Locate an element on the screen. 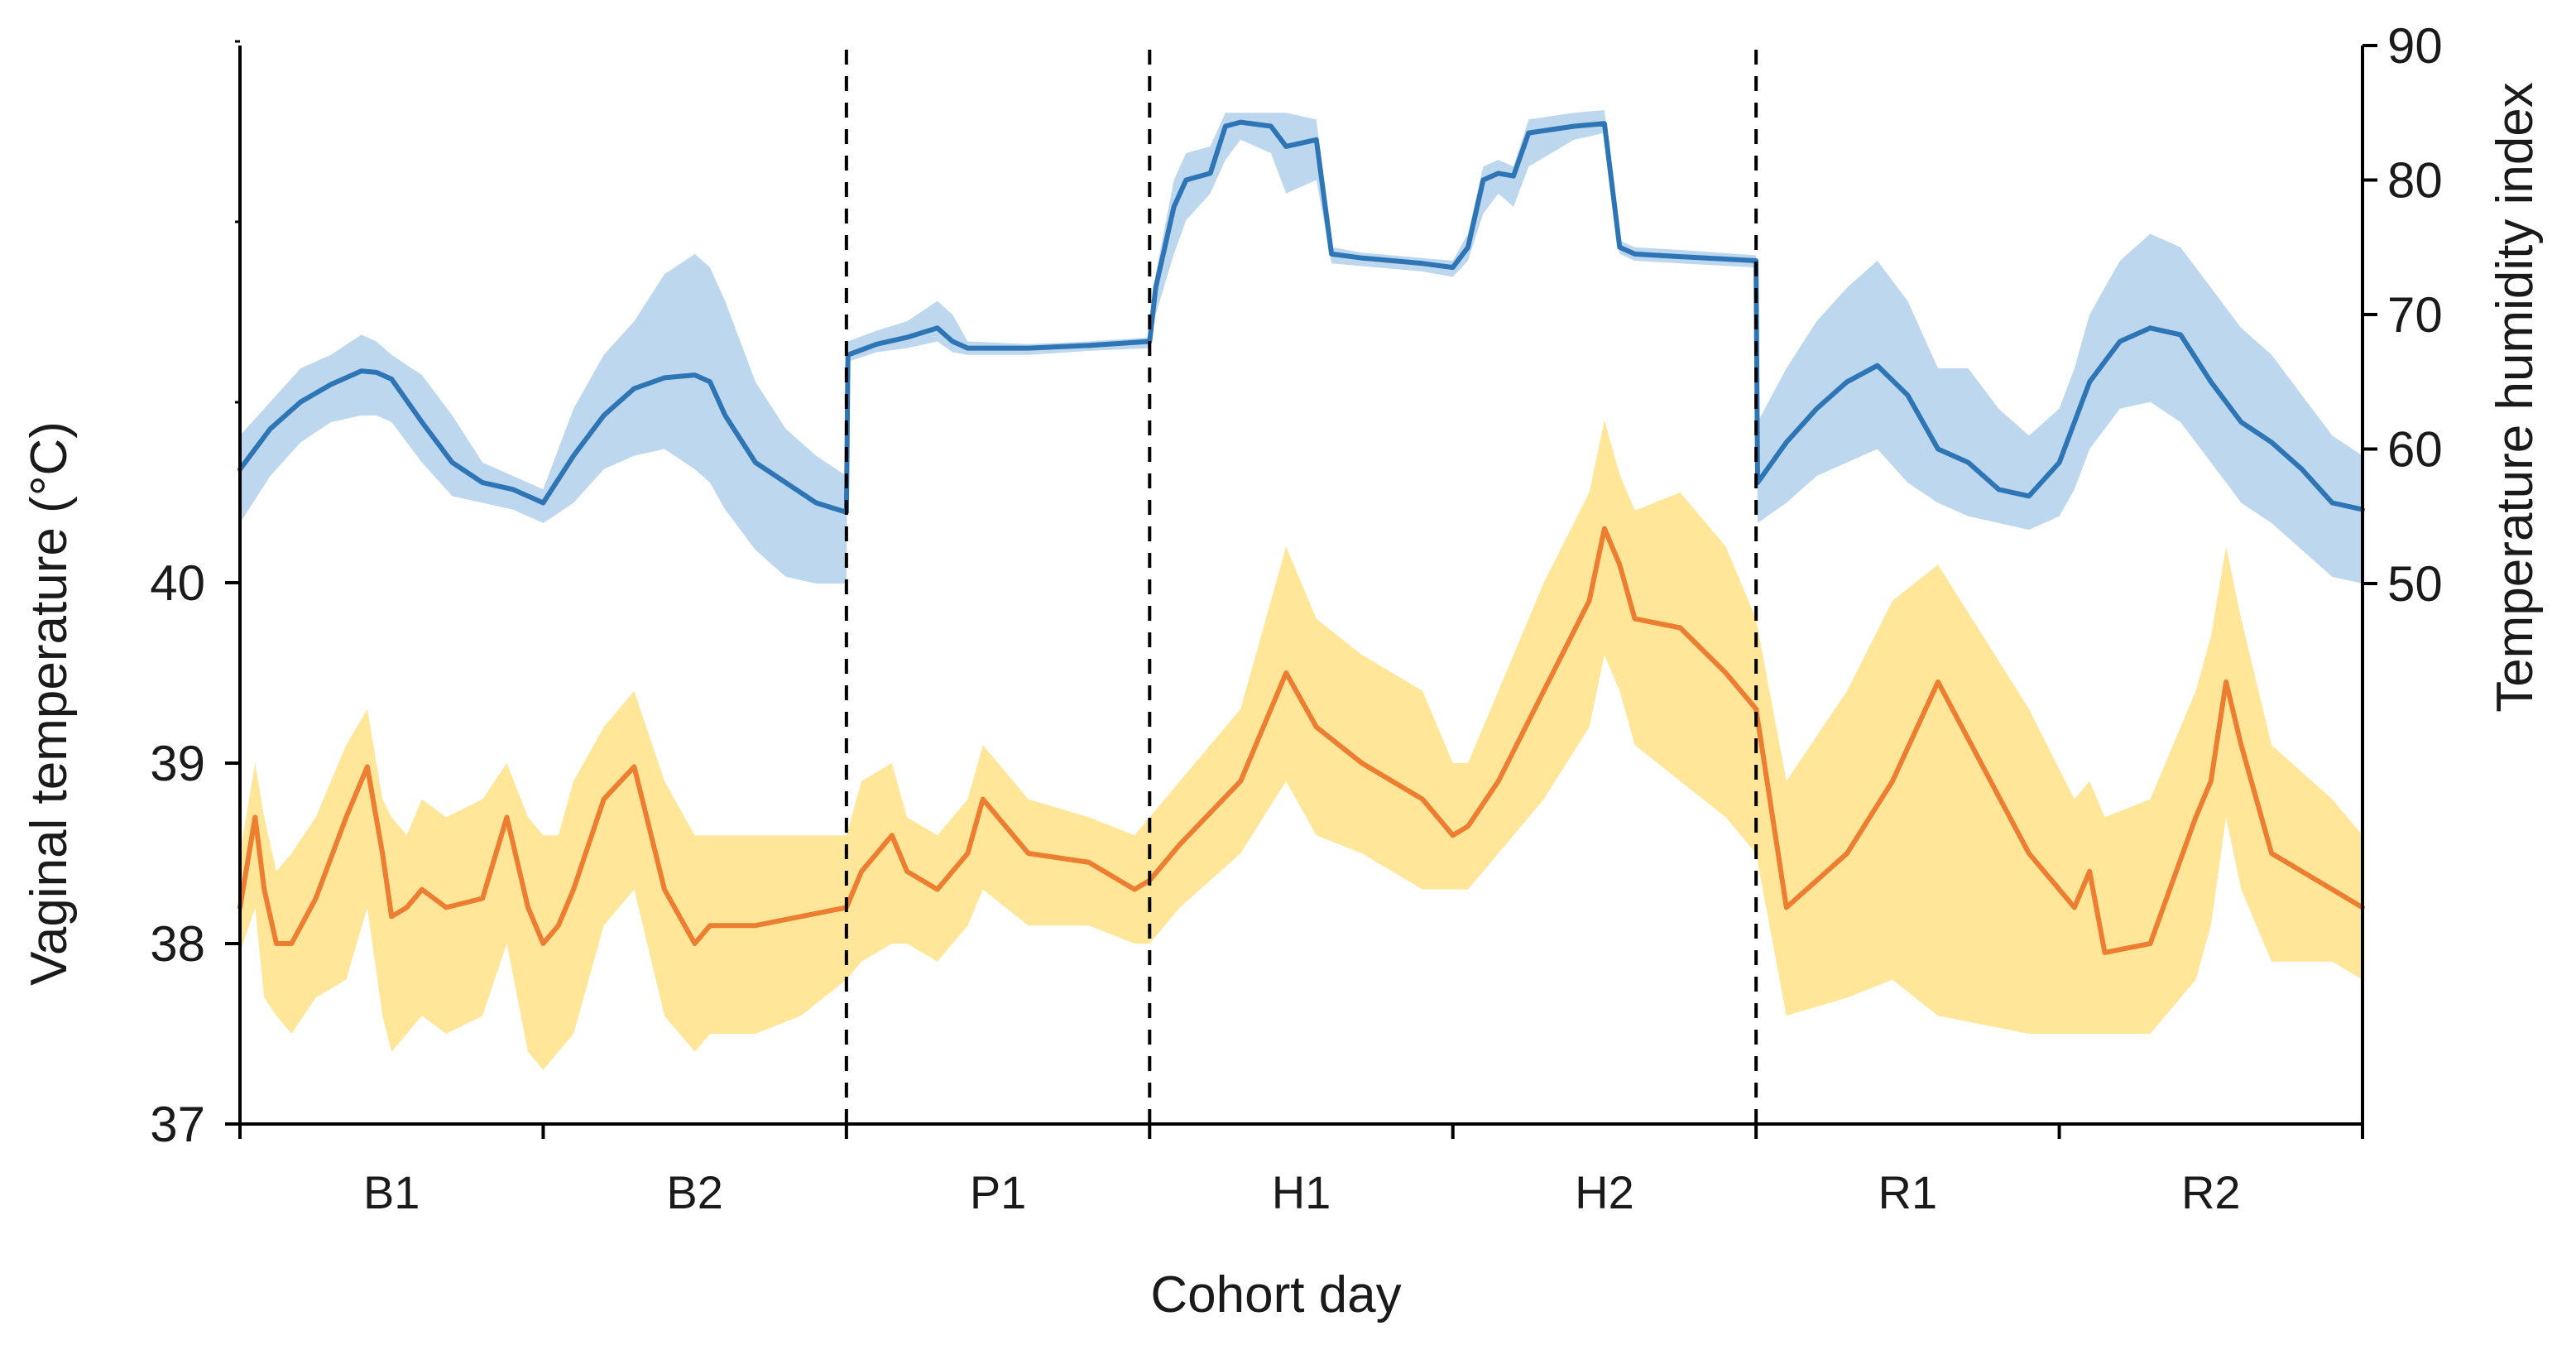 This screenshot has height=1345, width=2576. left-y-tick-label: 37 is located at coordinates (177, 1124).